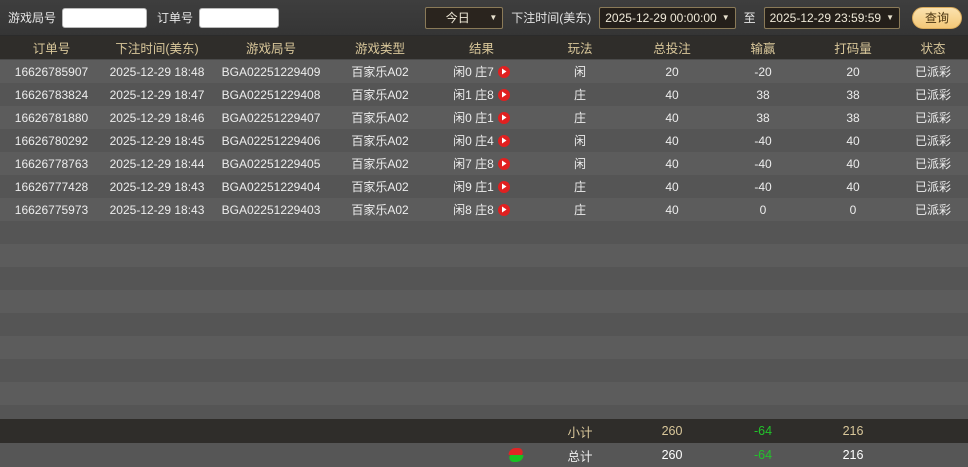 Image resolution: width=968 pixels, height=467 pixels. I want to click on cell-win-loss: -20, so click(763, 71).